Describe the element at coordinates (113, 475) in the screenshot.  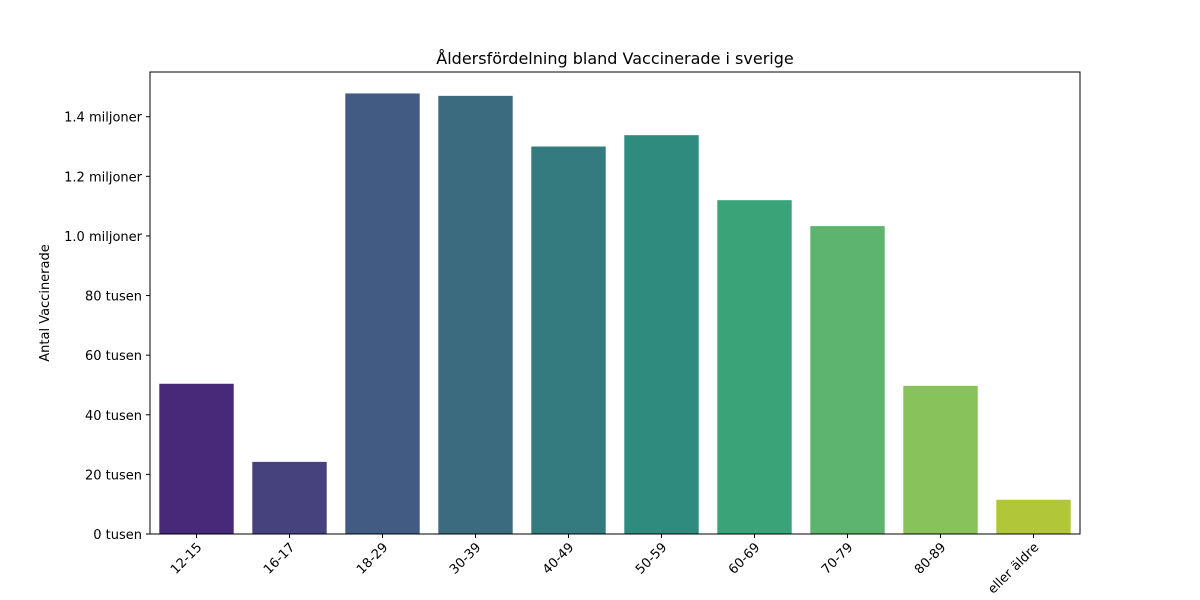
I see `y-tick-label: 20 tusen` at that location.